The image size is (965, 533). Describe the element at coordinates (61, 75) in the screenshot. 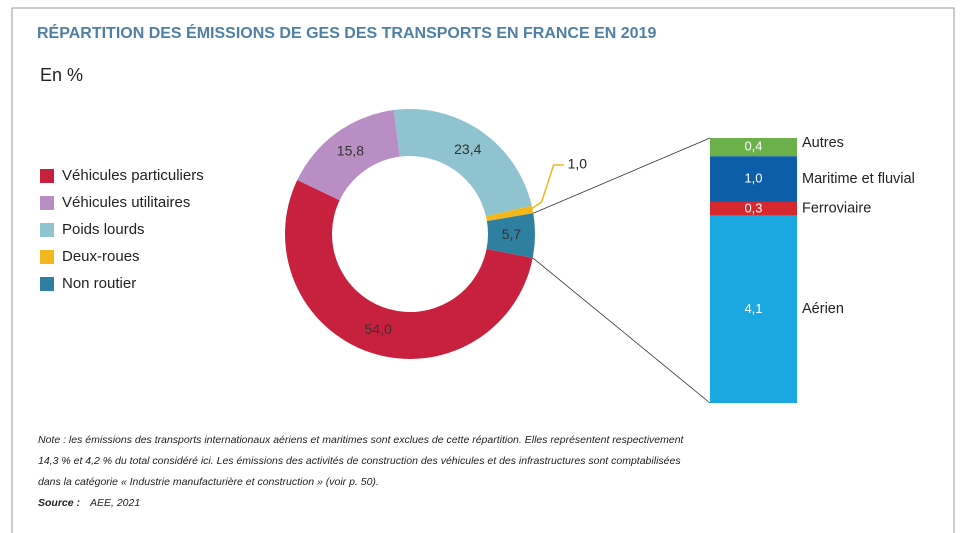

I see `subtitle: En %` at that location.